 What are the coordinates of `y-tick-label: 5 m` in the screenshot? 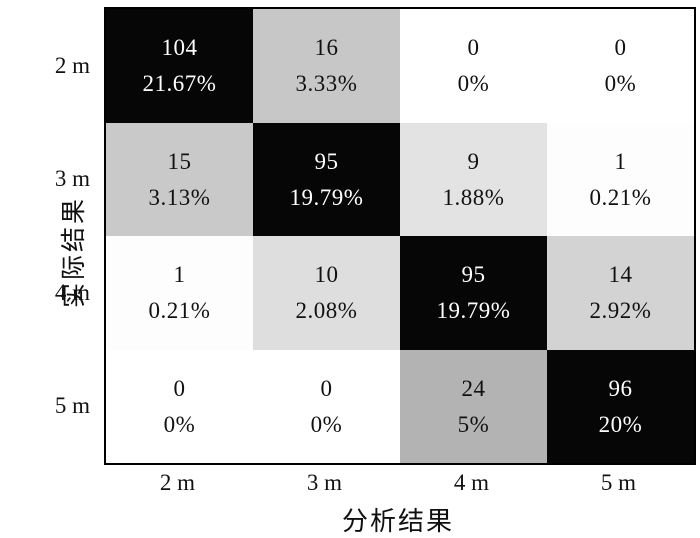 It's located at (72, 406).